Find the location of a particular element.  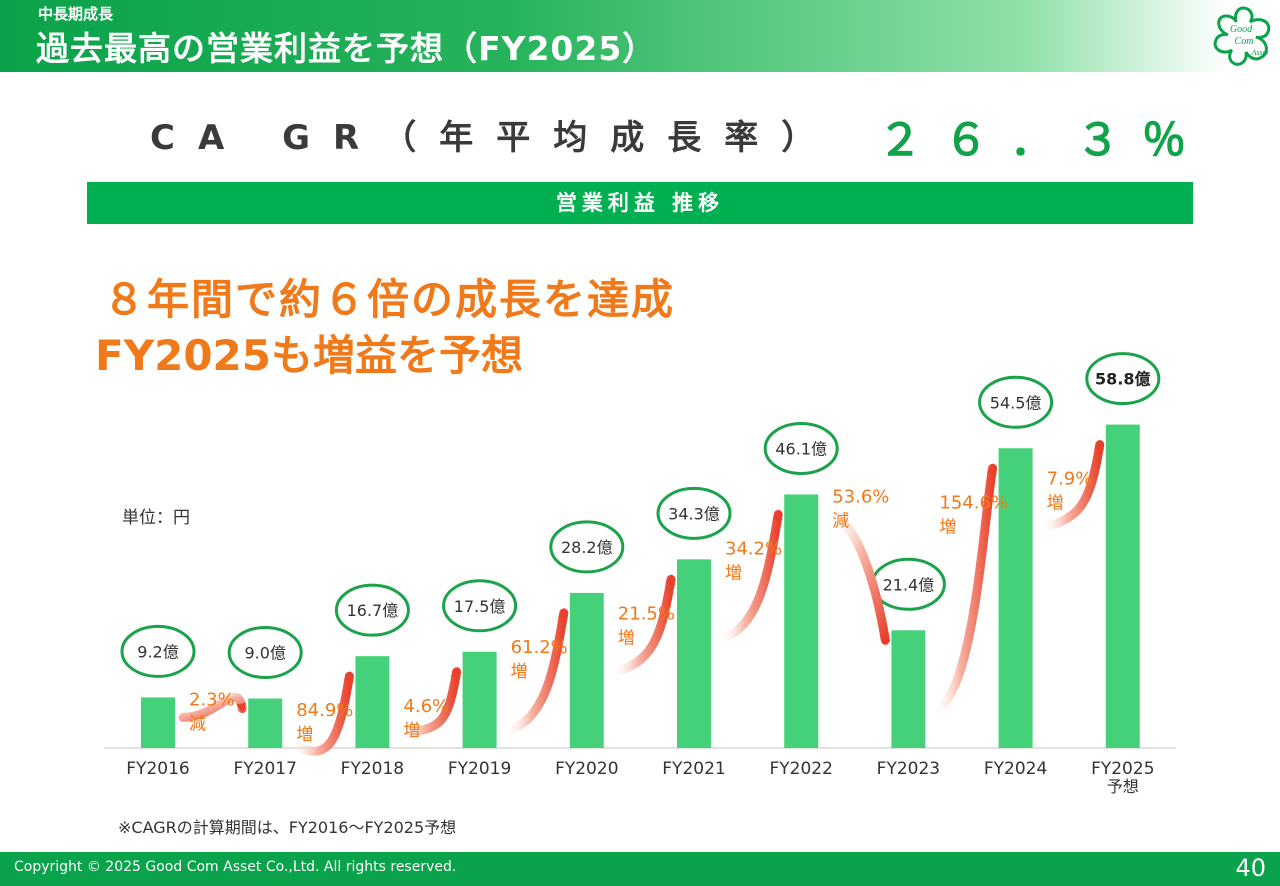

x-tick-label: FY2016 is located at coordinates (157, 769).